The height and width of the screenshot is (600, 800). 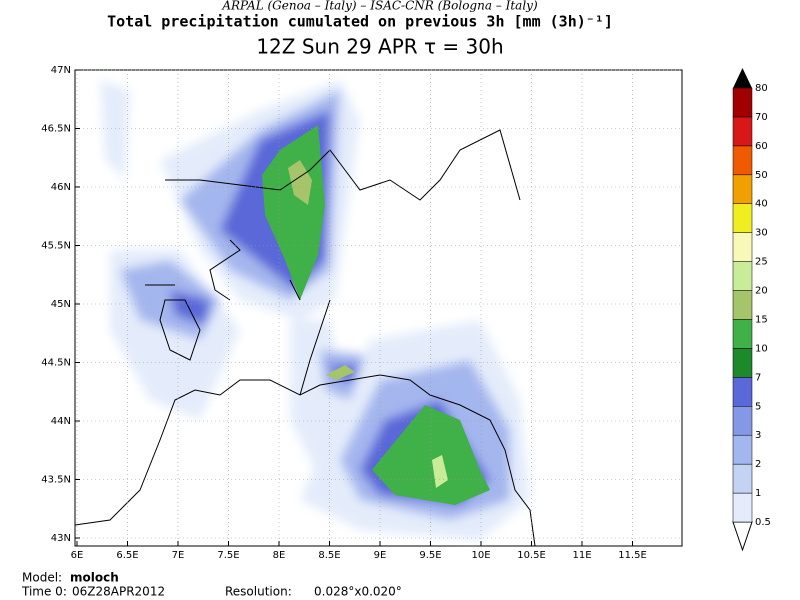 I want to click on colorbar-under, so click(x=742, y=536).